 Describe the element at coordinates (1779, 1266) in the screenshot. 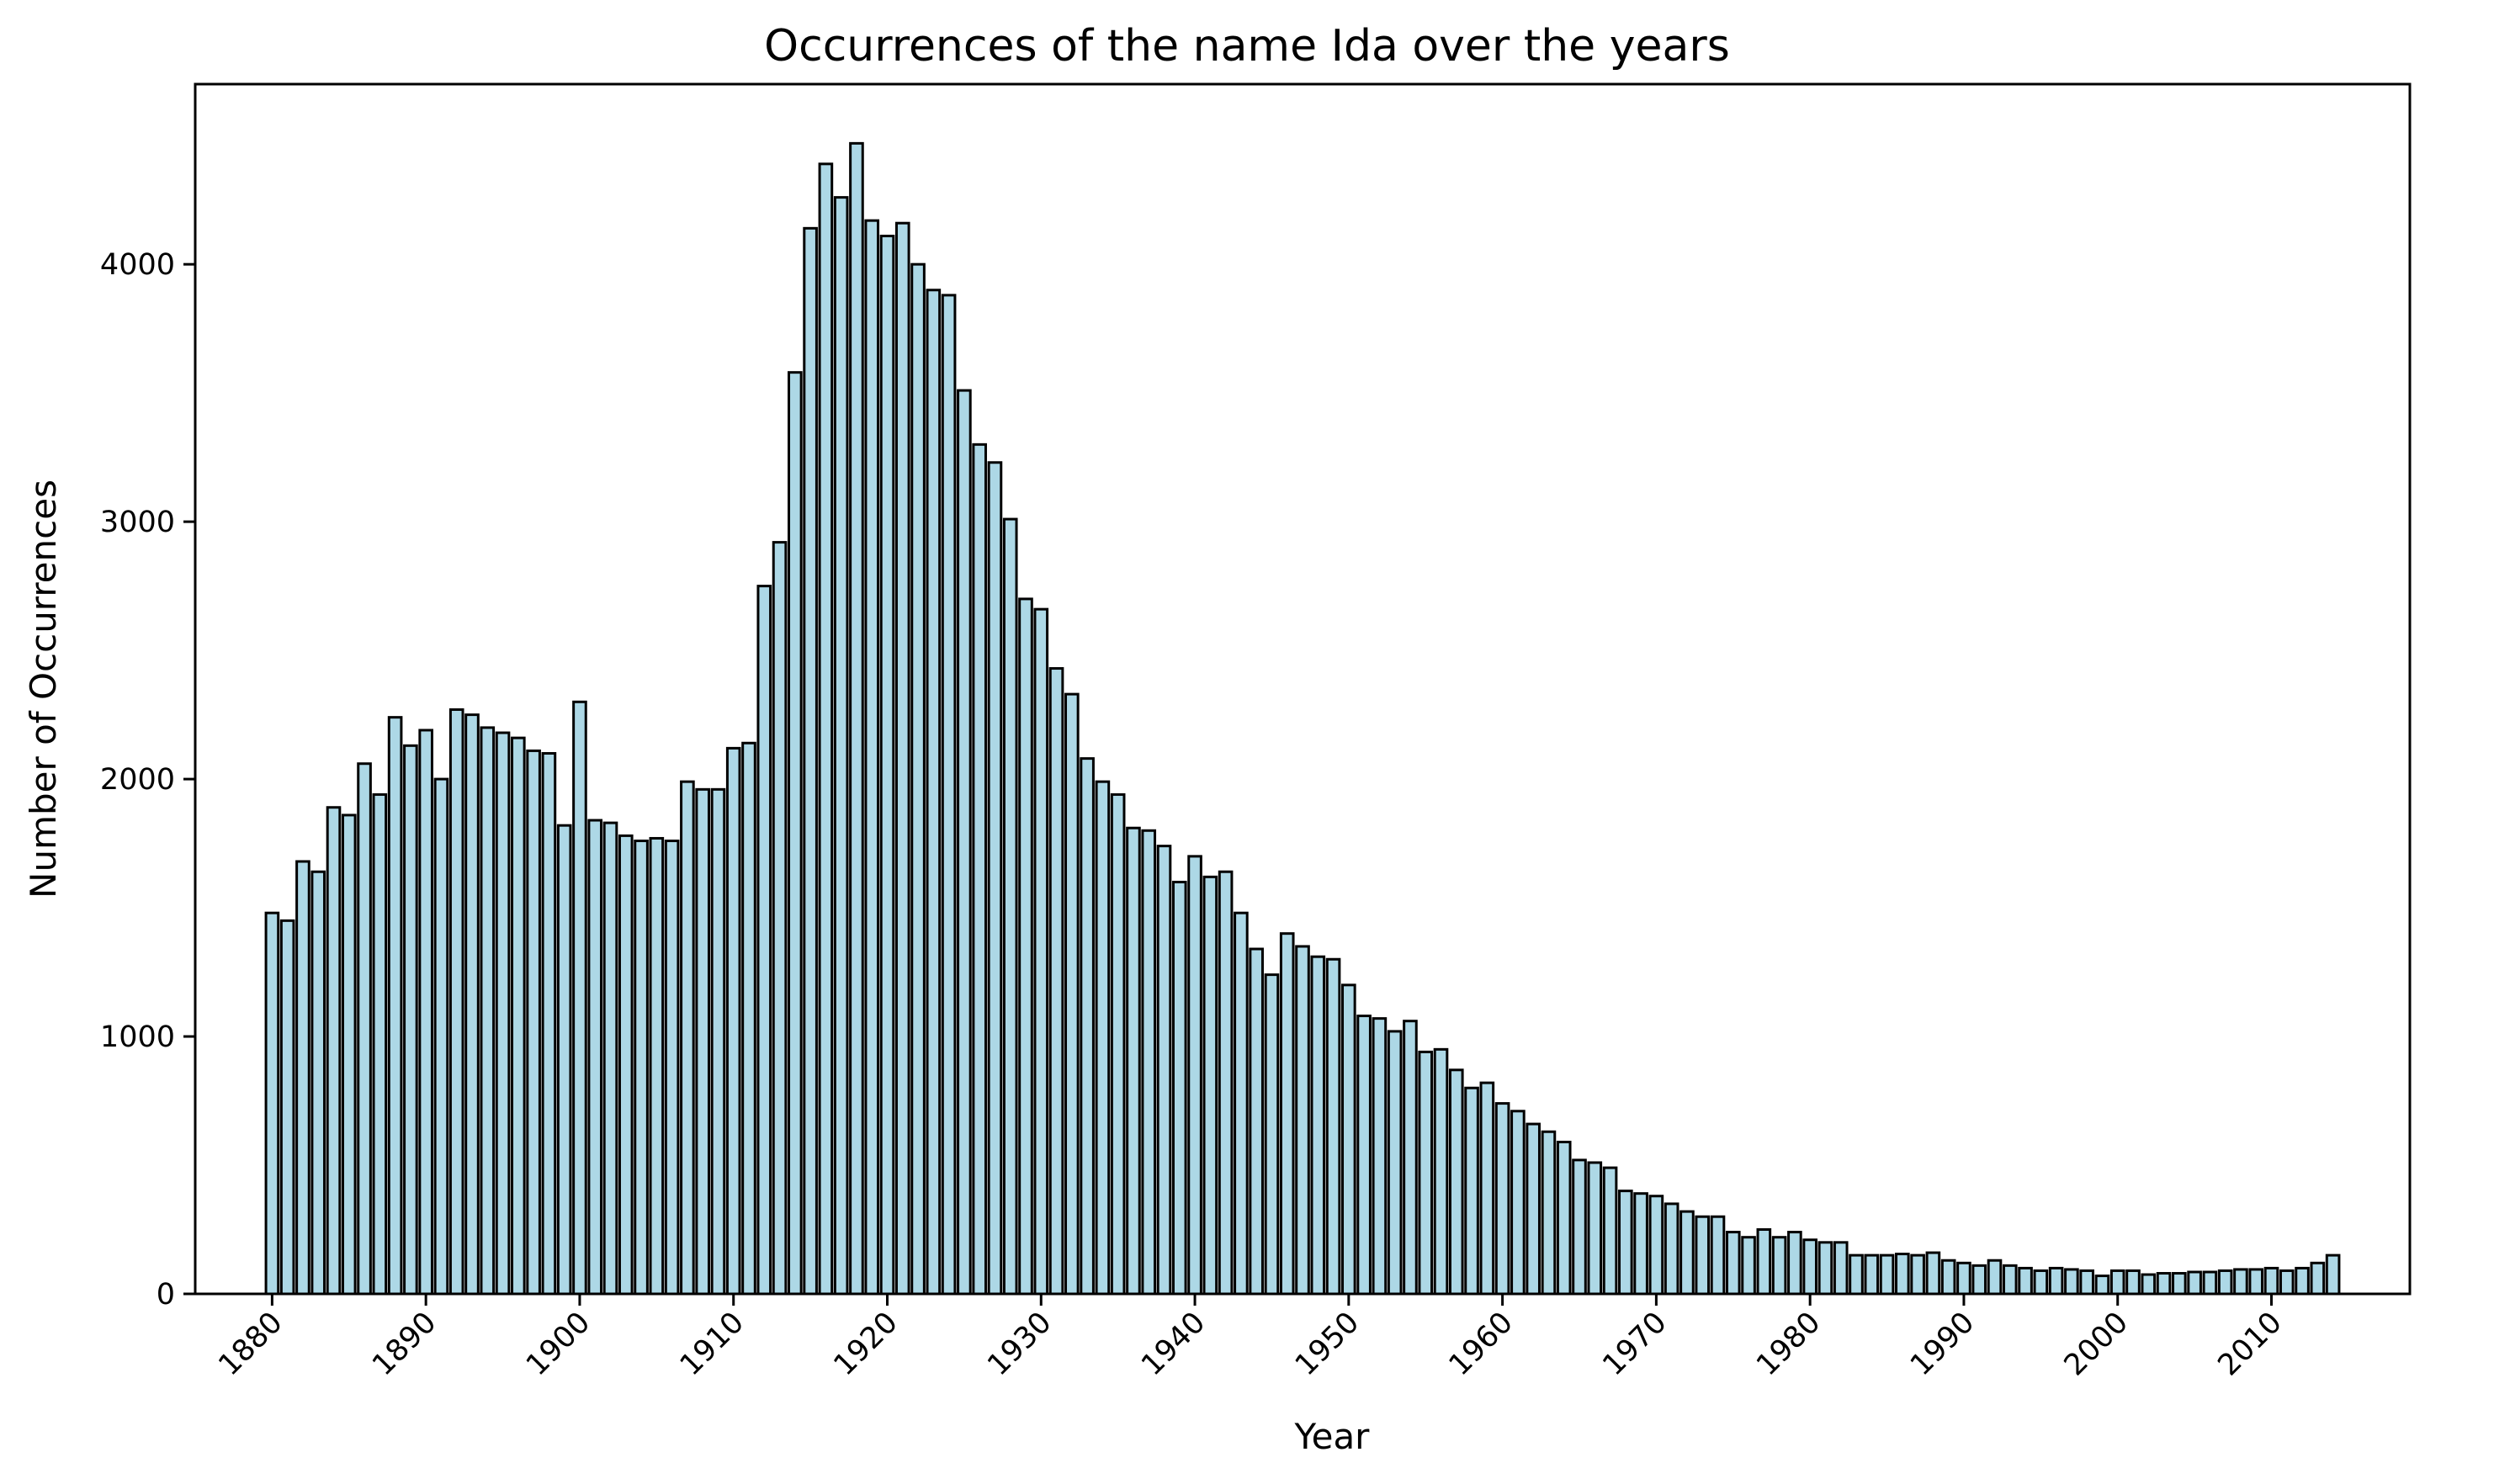

I see `bar-1978` at that location.